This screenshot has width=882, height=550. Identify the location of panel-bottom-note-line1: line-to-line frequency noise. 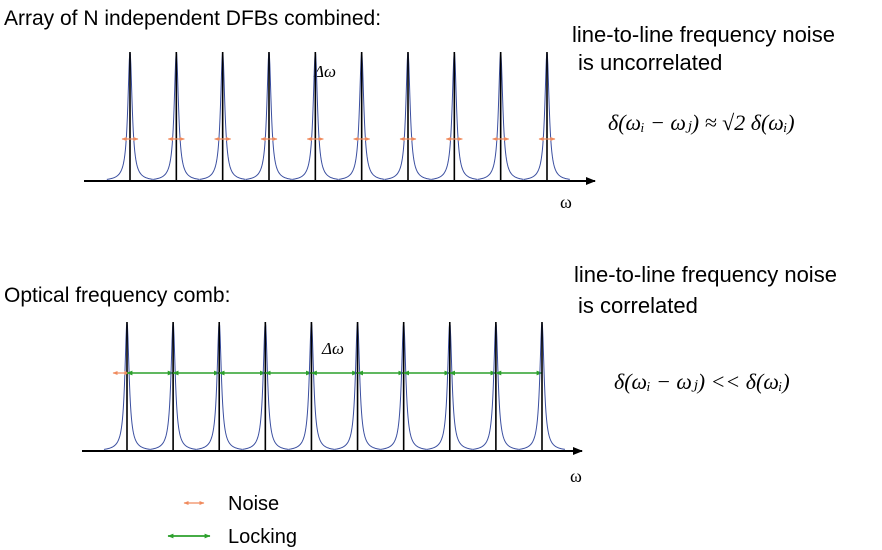
(705, 274).